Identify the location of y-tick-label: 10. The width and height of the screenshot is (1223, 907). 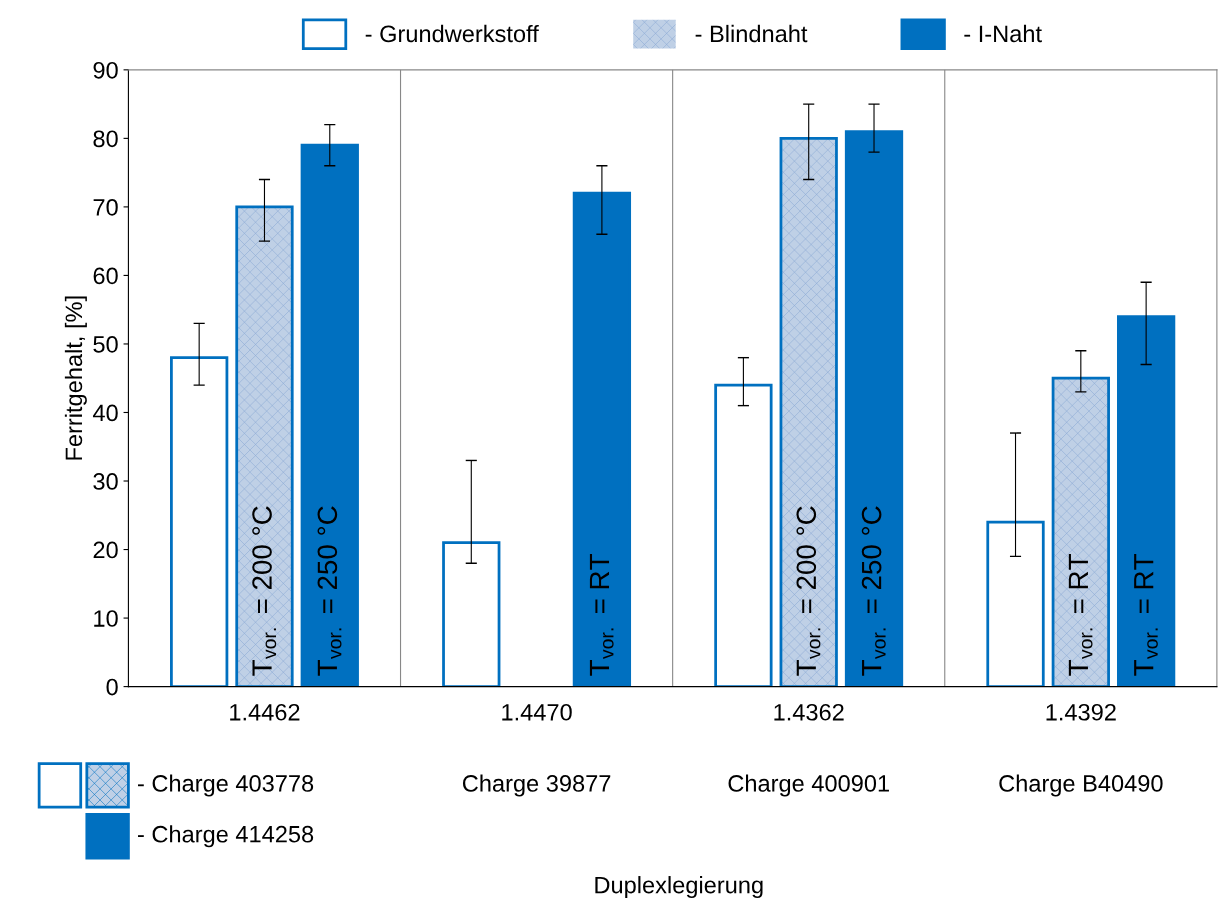
(106, 618).